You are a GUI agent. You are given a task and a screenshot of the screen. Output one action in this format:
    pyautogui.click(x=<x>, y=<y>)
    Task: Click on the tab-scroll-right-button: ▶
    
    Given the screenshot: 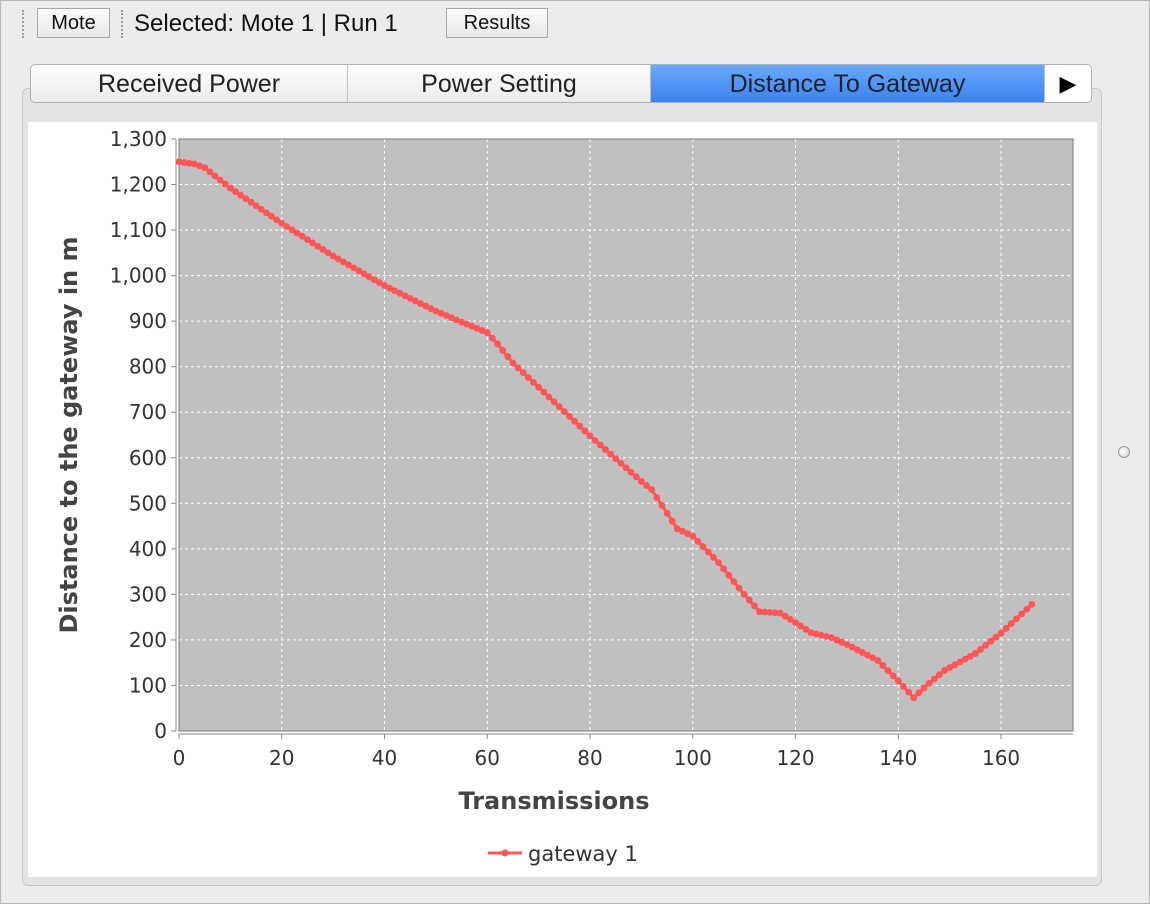 What is the action you would take?
    pyautogui.click(x=1068, y=83)
    